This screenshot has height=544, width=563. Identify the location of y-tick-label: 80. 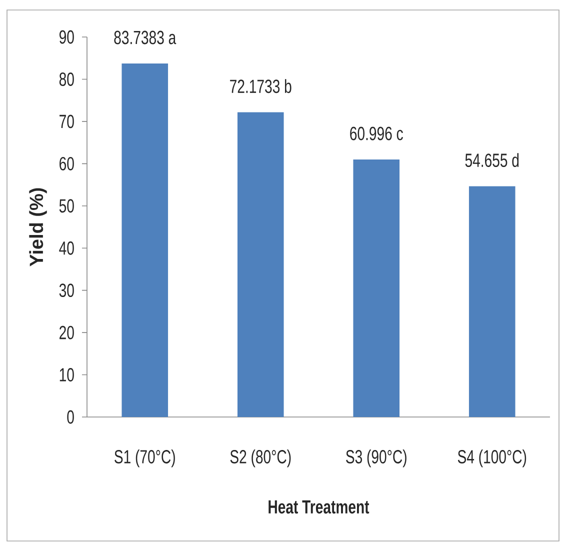
(66, 79).